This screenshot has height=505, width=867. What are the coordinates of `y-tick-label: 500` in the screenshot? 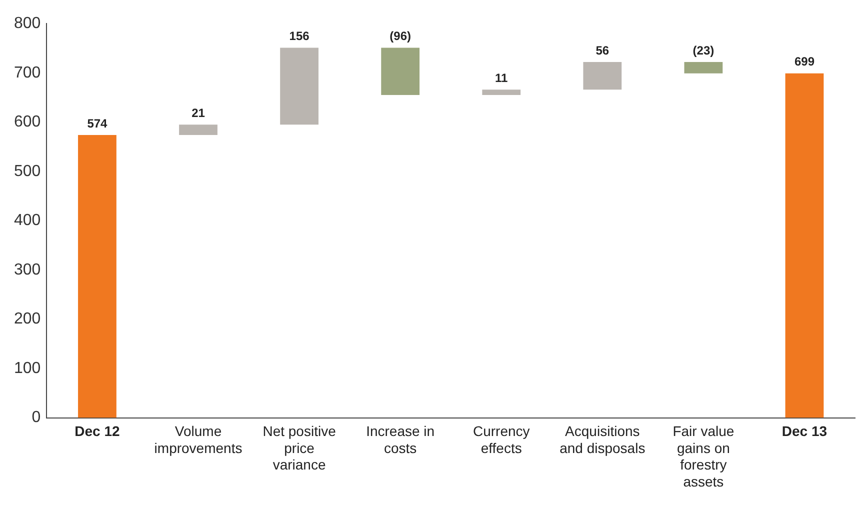 It's located at (27, 171).